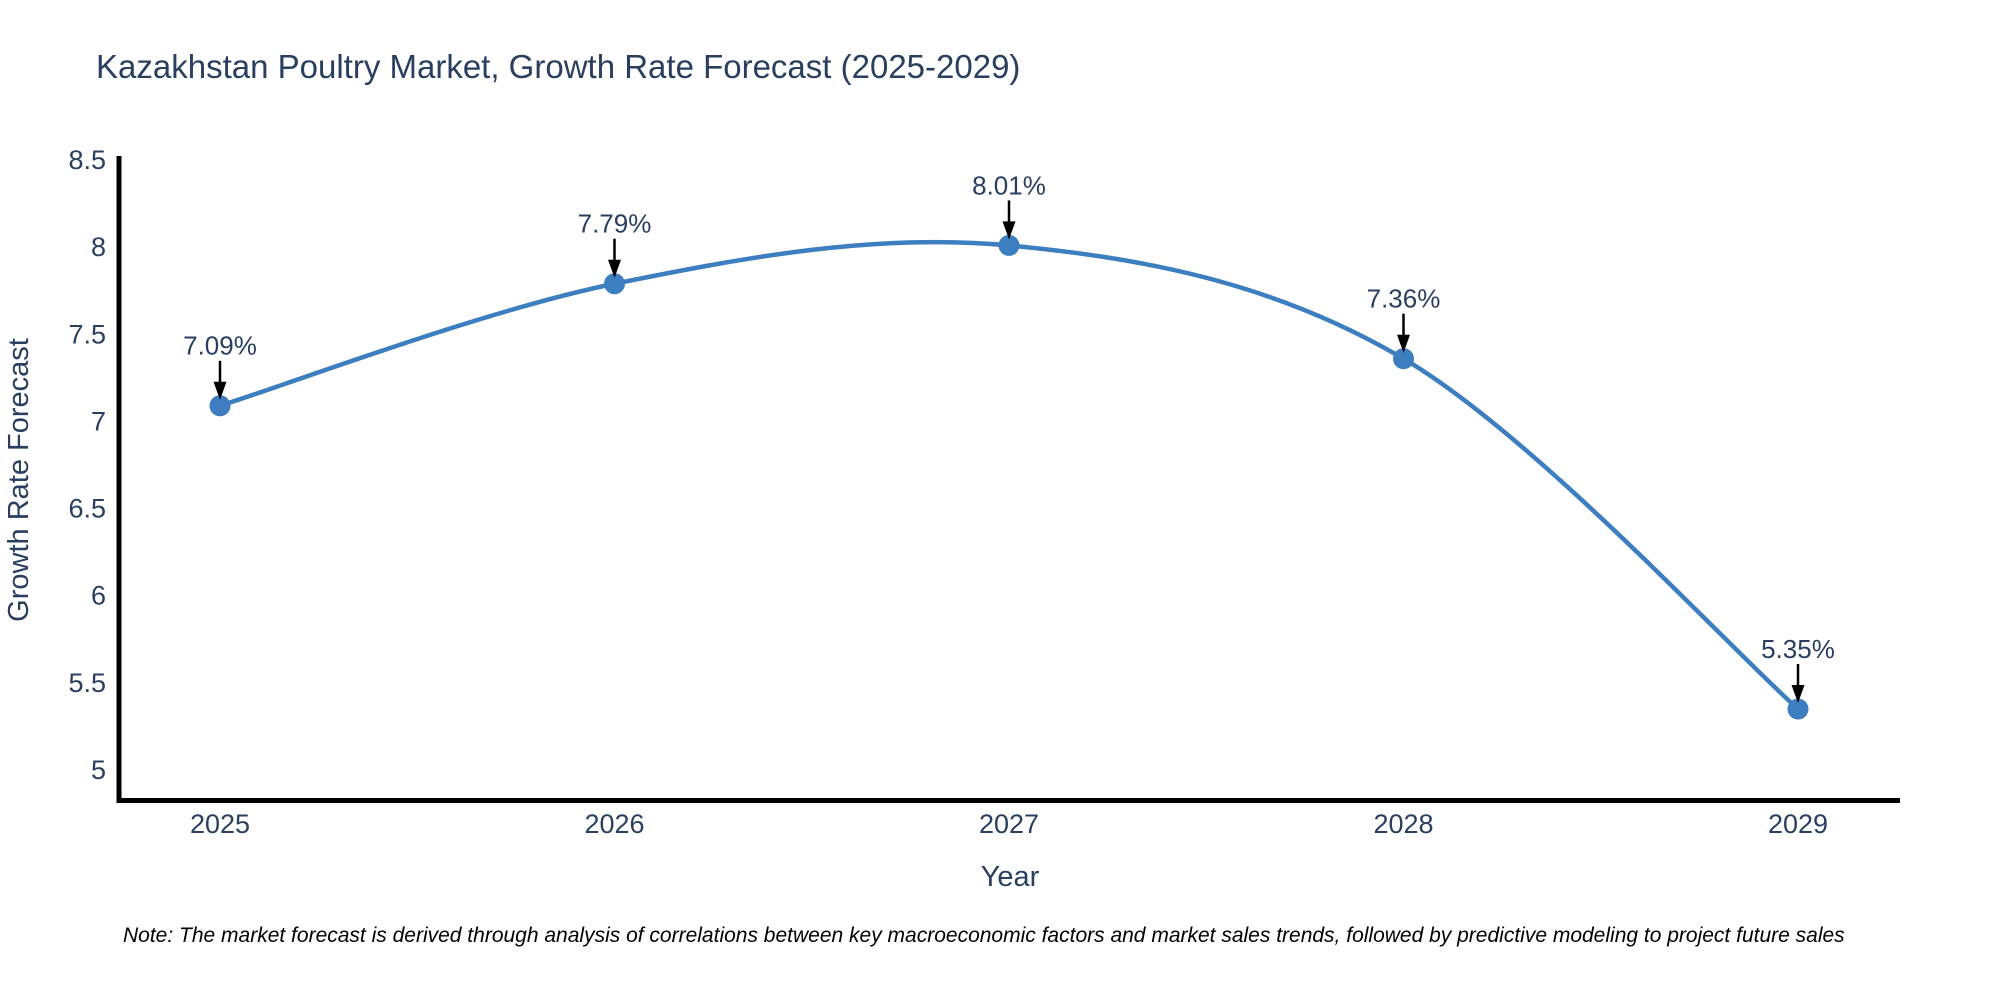 This screenshot has height=1000, width=2000. What do you see at coordinates (98, 421) in the screenshot?
I see `y-tick-label: 7` at bounding box center [98, 421].